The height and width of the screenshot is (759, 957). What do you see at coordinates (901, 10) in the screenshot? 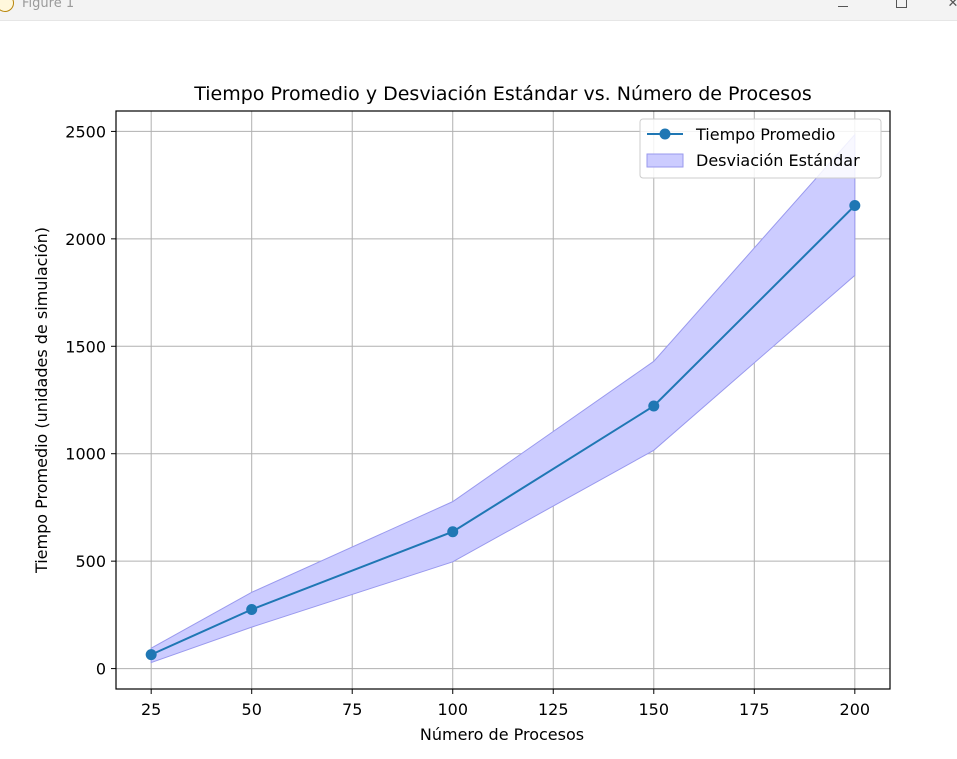
I see `maximize-button` at bounding box center [901, 10].